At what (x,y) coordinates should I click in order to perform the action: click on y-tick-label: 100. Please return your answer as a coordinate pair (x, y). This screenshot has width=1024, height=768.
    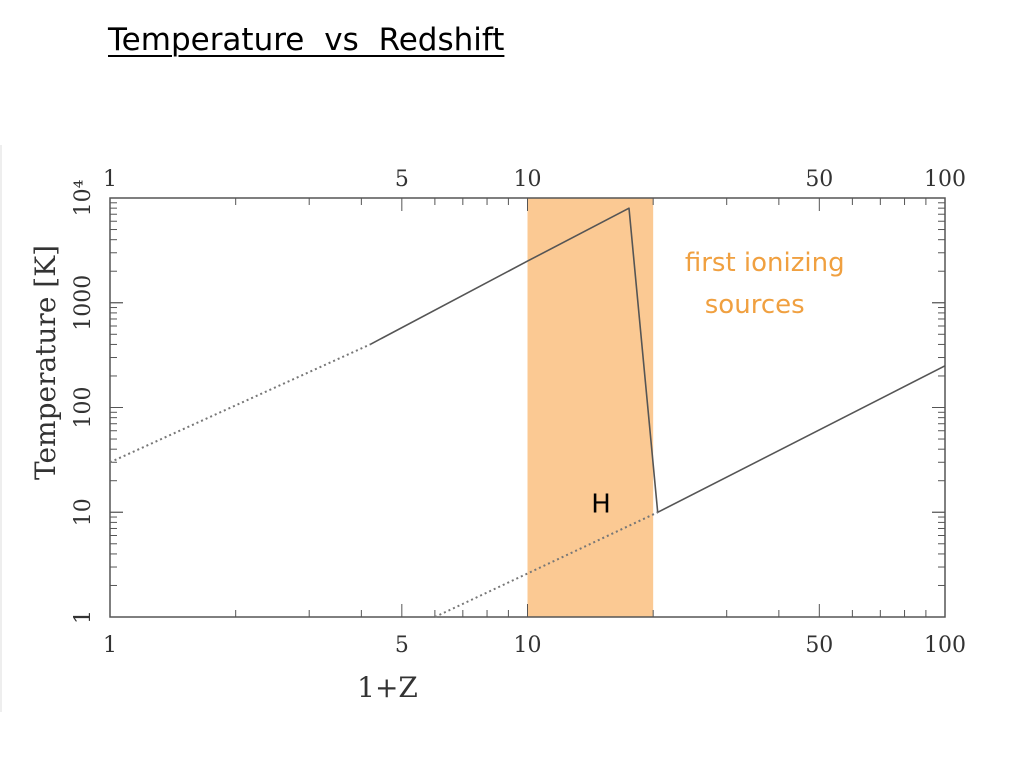
    Looking at the image, I should click on (83, 408).